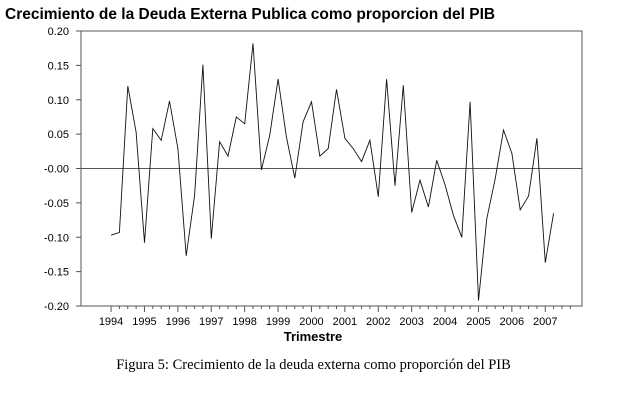 Image resolution: width=627 pixels, height=406 pixels. Describe the element at coordinates (111, 322) in the screenshot. I see `x-tick-label: 1994` at that location.